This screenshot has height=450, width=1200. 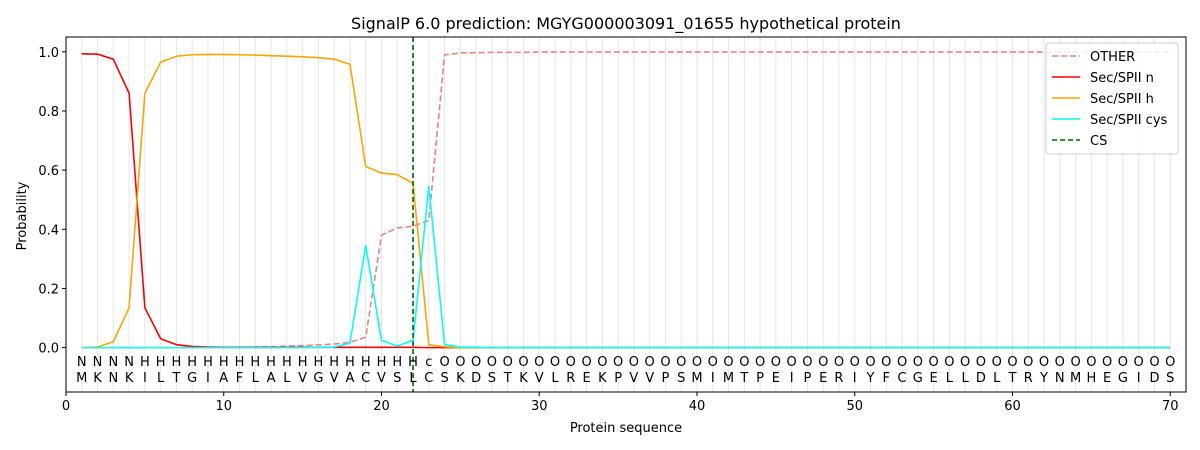 What do you see at coordinates (22, 215) in the screenshot?
I see `y-axis-label: Probability` at bounding box center [22, 215].